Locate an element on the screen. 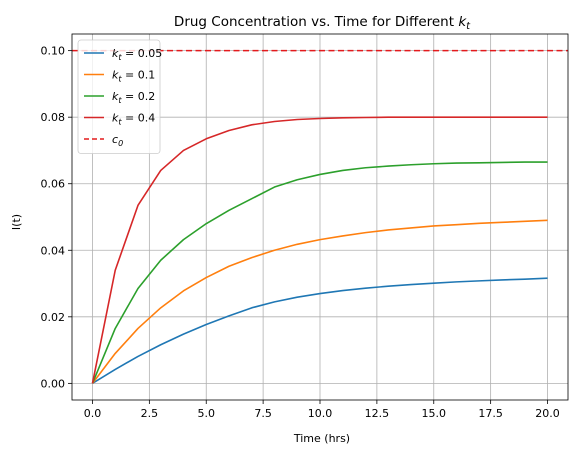 The width and height of the screenshot is (576, 455). legend-entry-label: kt = 0.05 is located at coordinates (137, 54).